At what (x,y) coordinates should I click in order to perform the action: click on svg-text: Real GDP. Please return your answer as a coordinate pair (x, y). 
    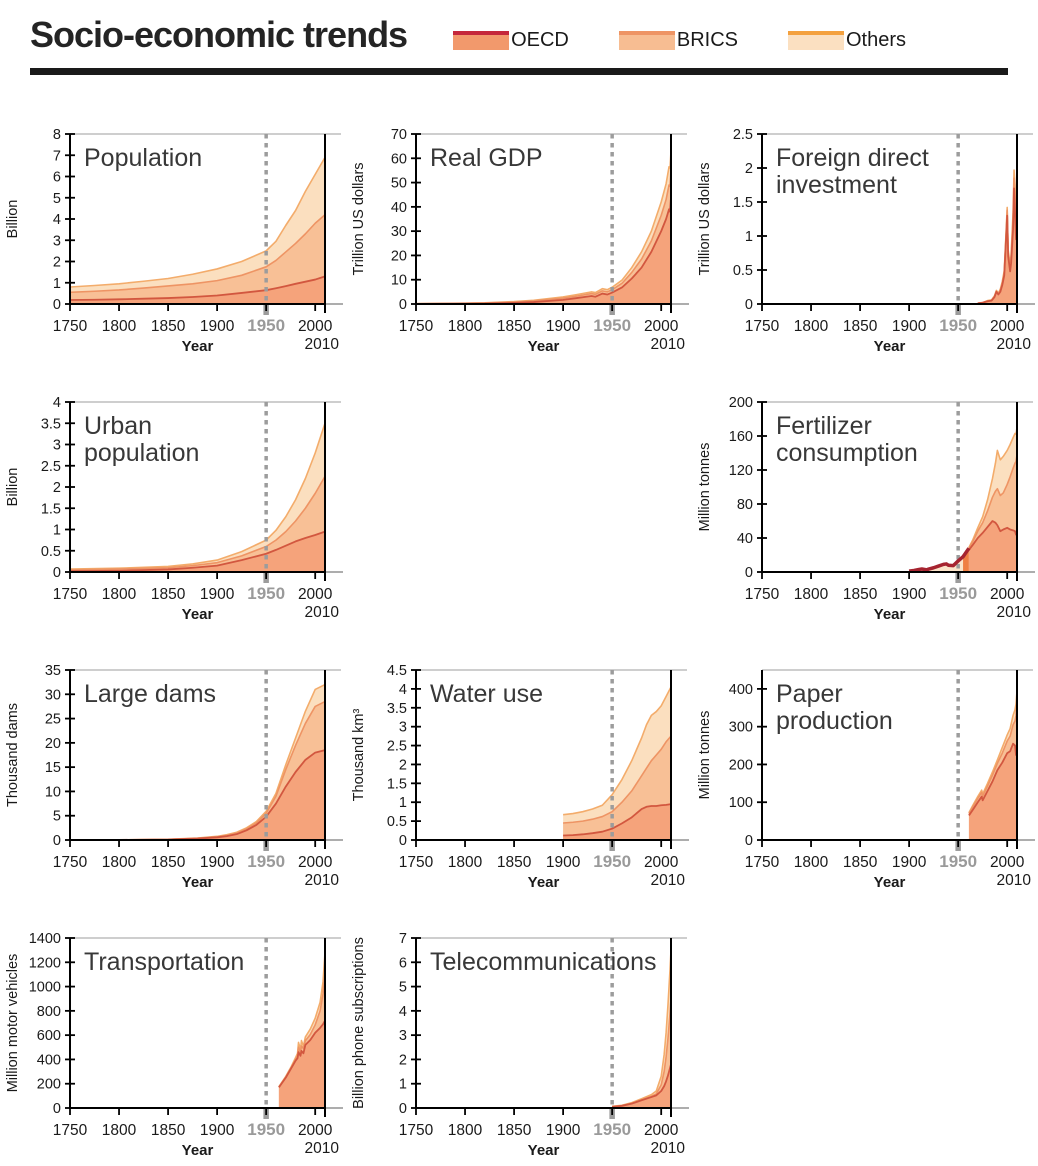
    Looking at the image, I should click on (486, 158).